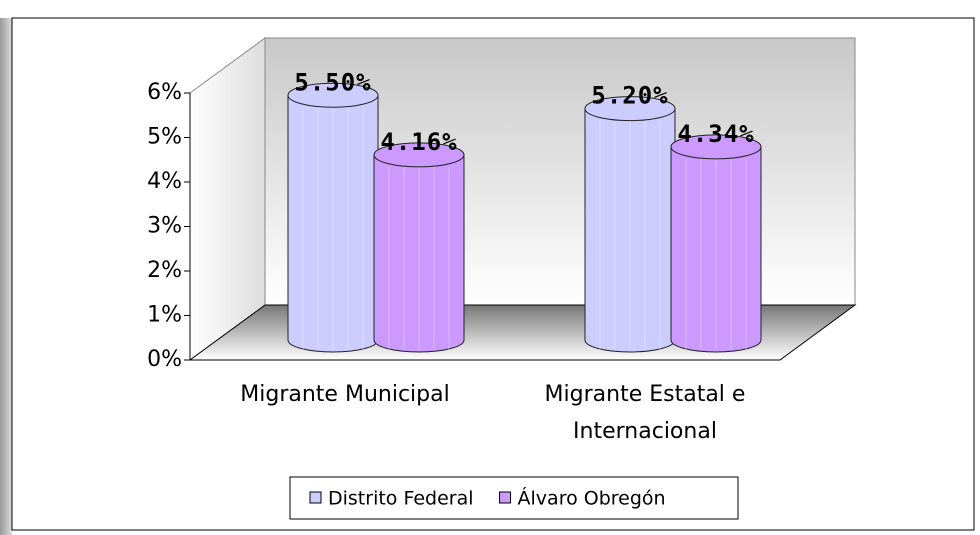  I want to click on x-tick-label: Migrante Municipal, so click(345, 394).